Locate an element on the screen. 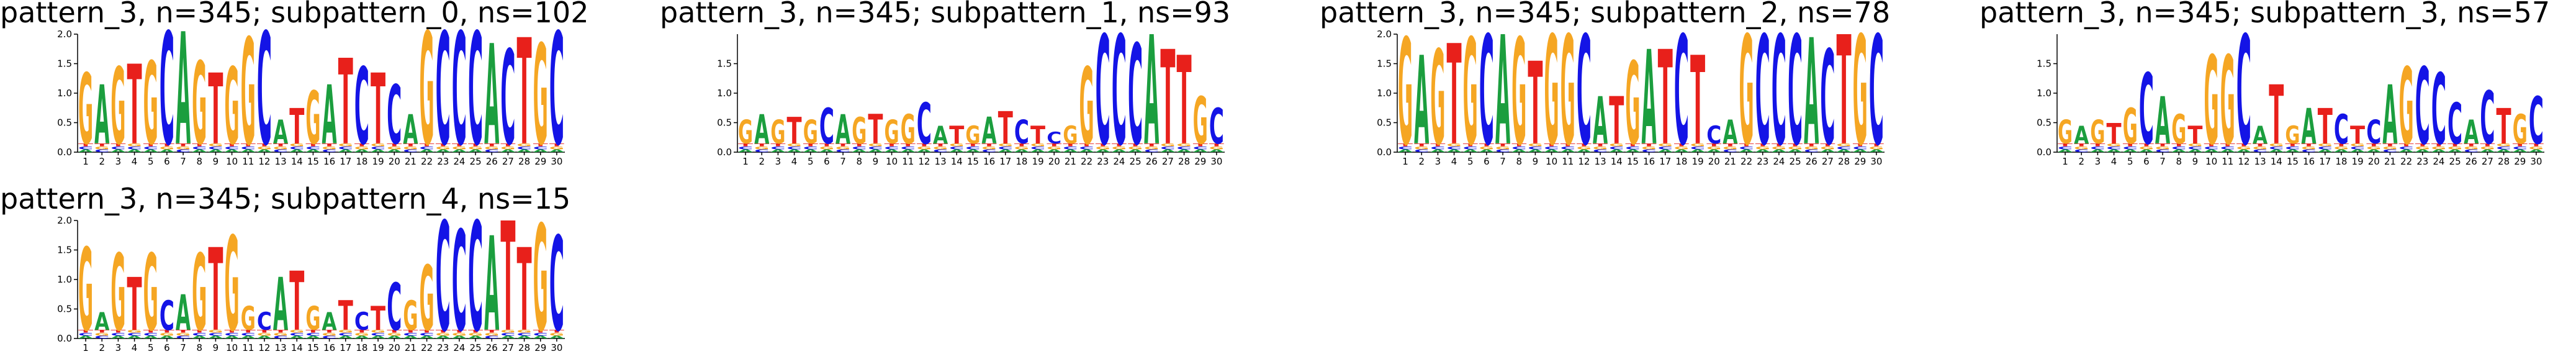 The image size is (2576, 354). x-tick-label: 19 is located at coordinates (378, 347).